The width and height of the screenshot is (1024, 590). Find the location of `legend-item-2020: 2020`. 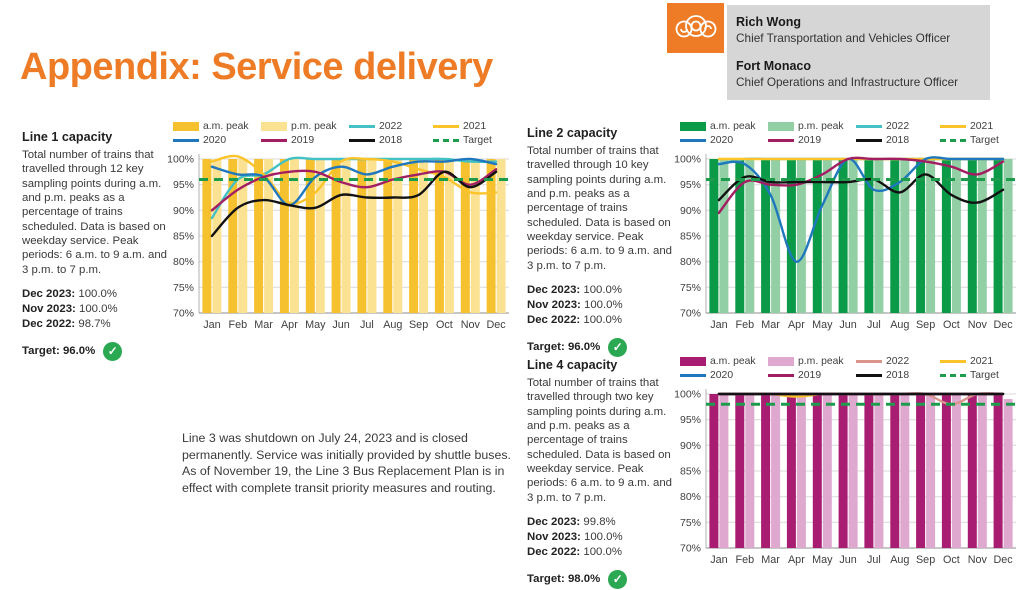

legend-item-2020: 2020 is located at coordinates (724, 375).